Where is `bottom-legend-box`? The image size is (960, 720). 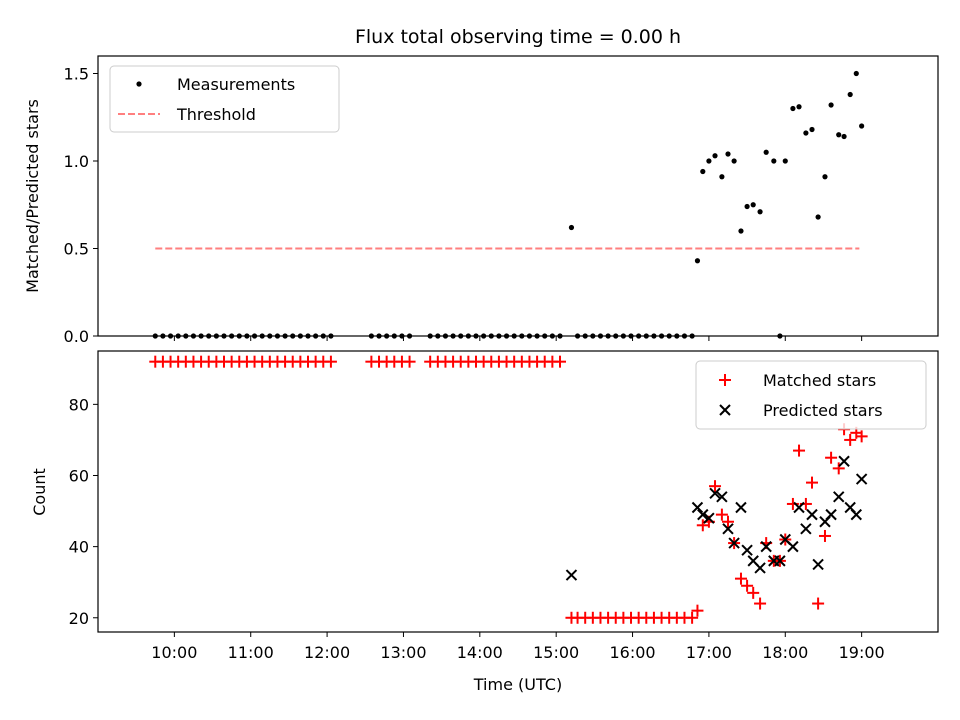 bottom-legend-box is located at coordinates (811, 395).